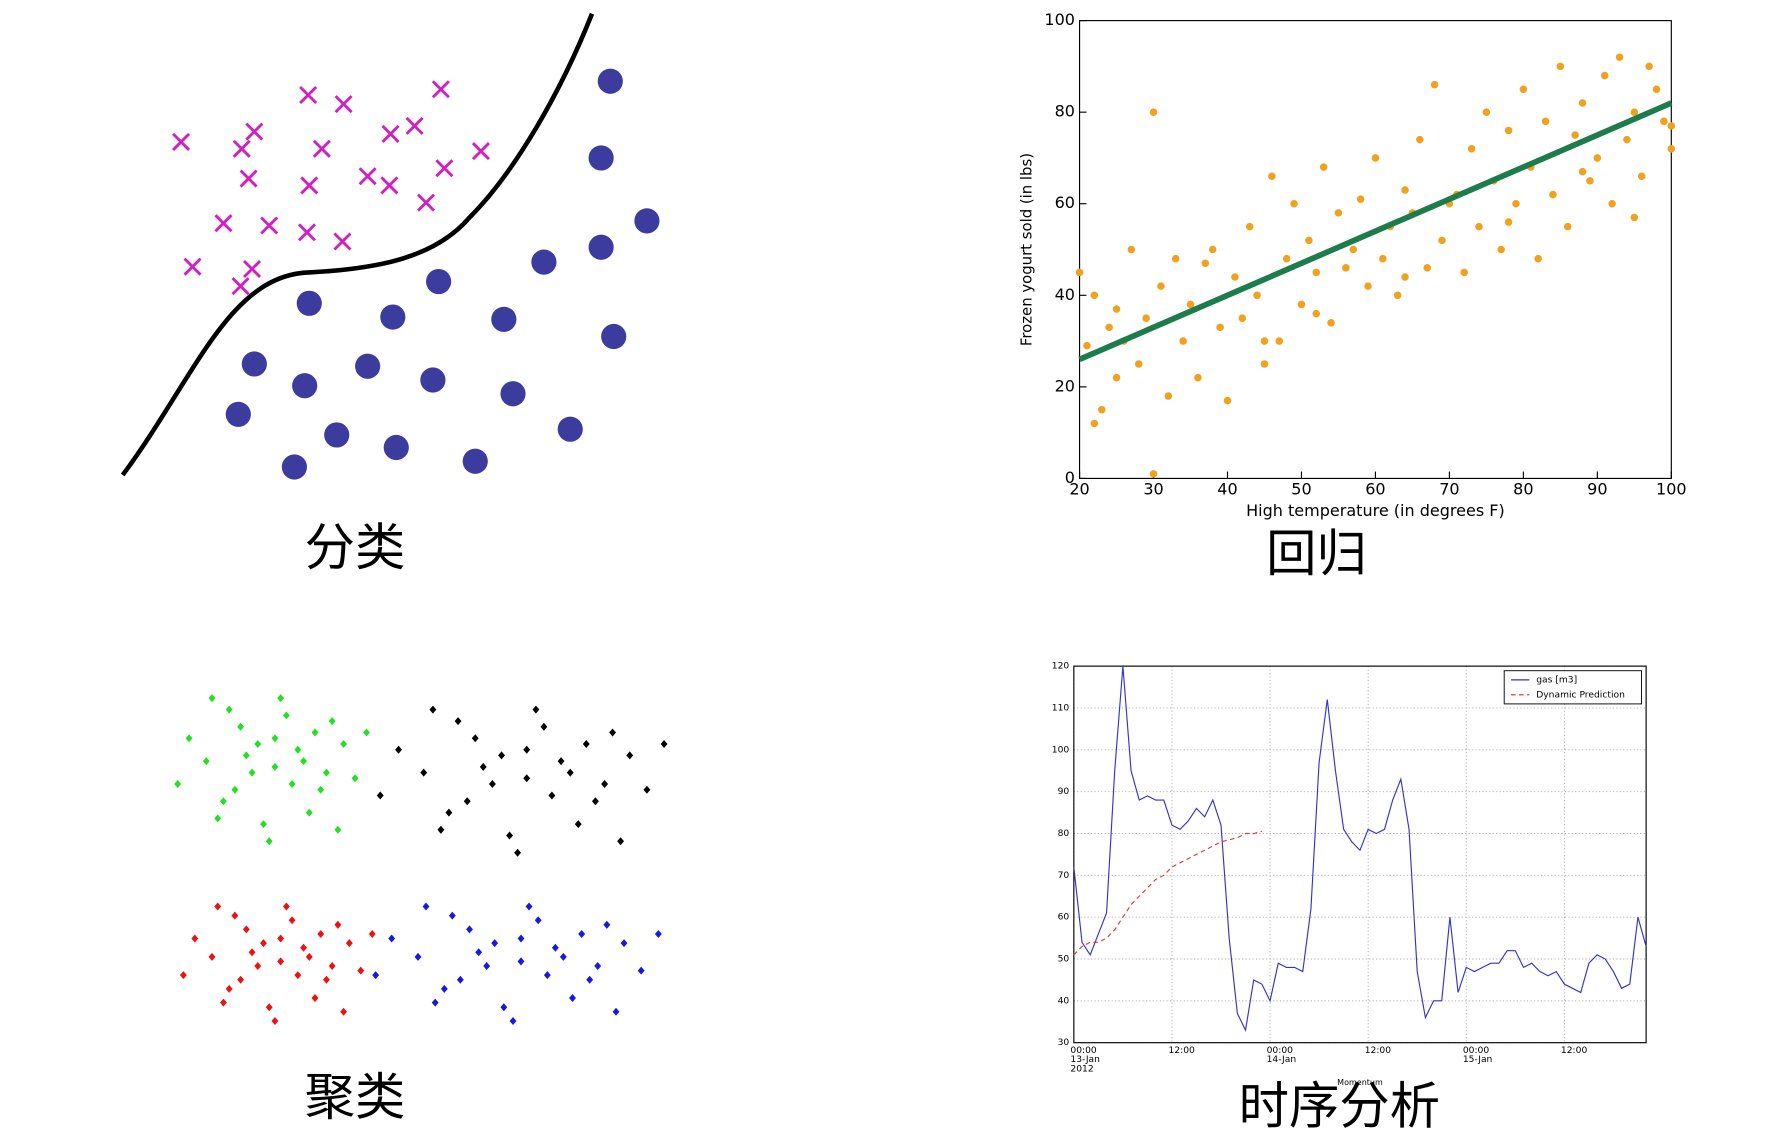 This screenshot has height=1148, width=1786. What do you see at coordinates (1070, 477) in the screenshot?
I see `y-tick-label: 0` at bounding box center [1070, 477].